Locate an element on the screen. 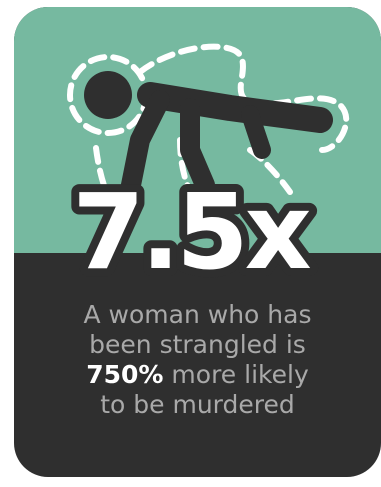  description-line-3-rest: more likely is located at coordinates (236, 374).